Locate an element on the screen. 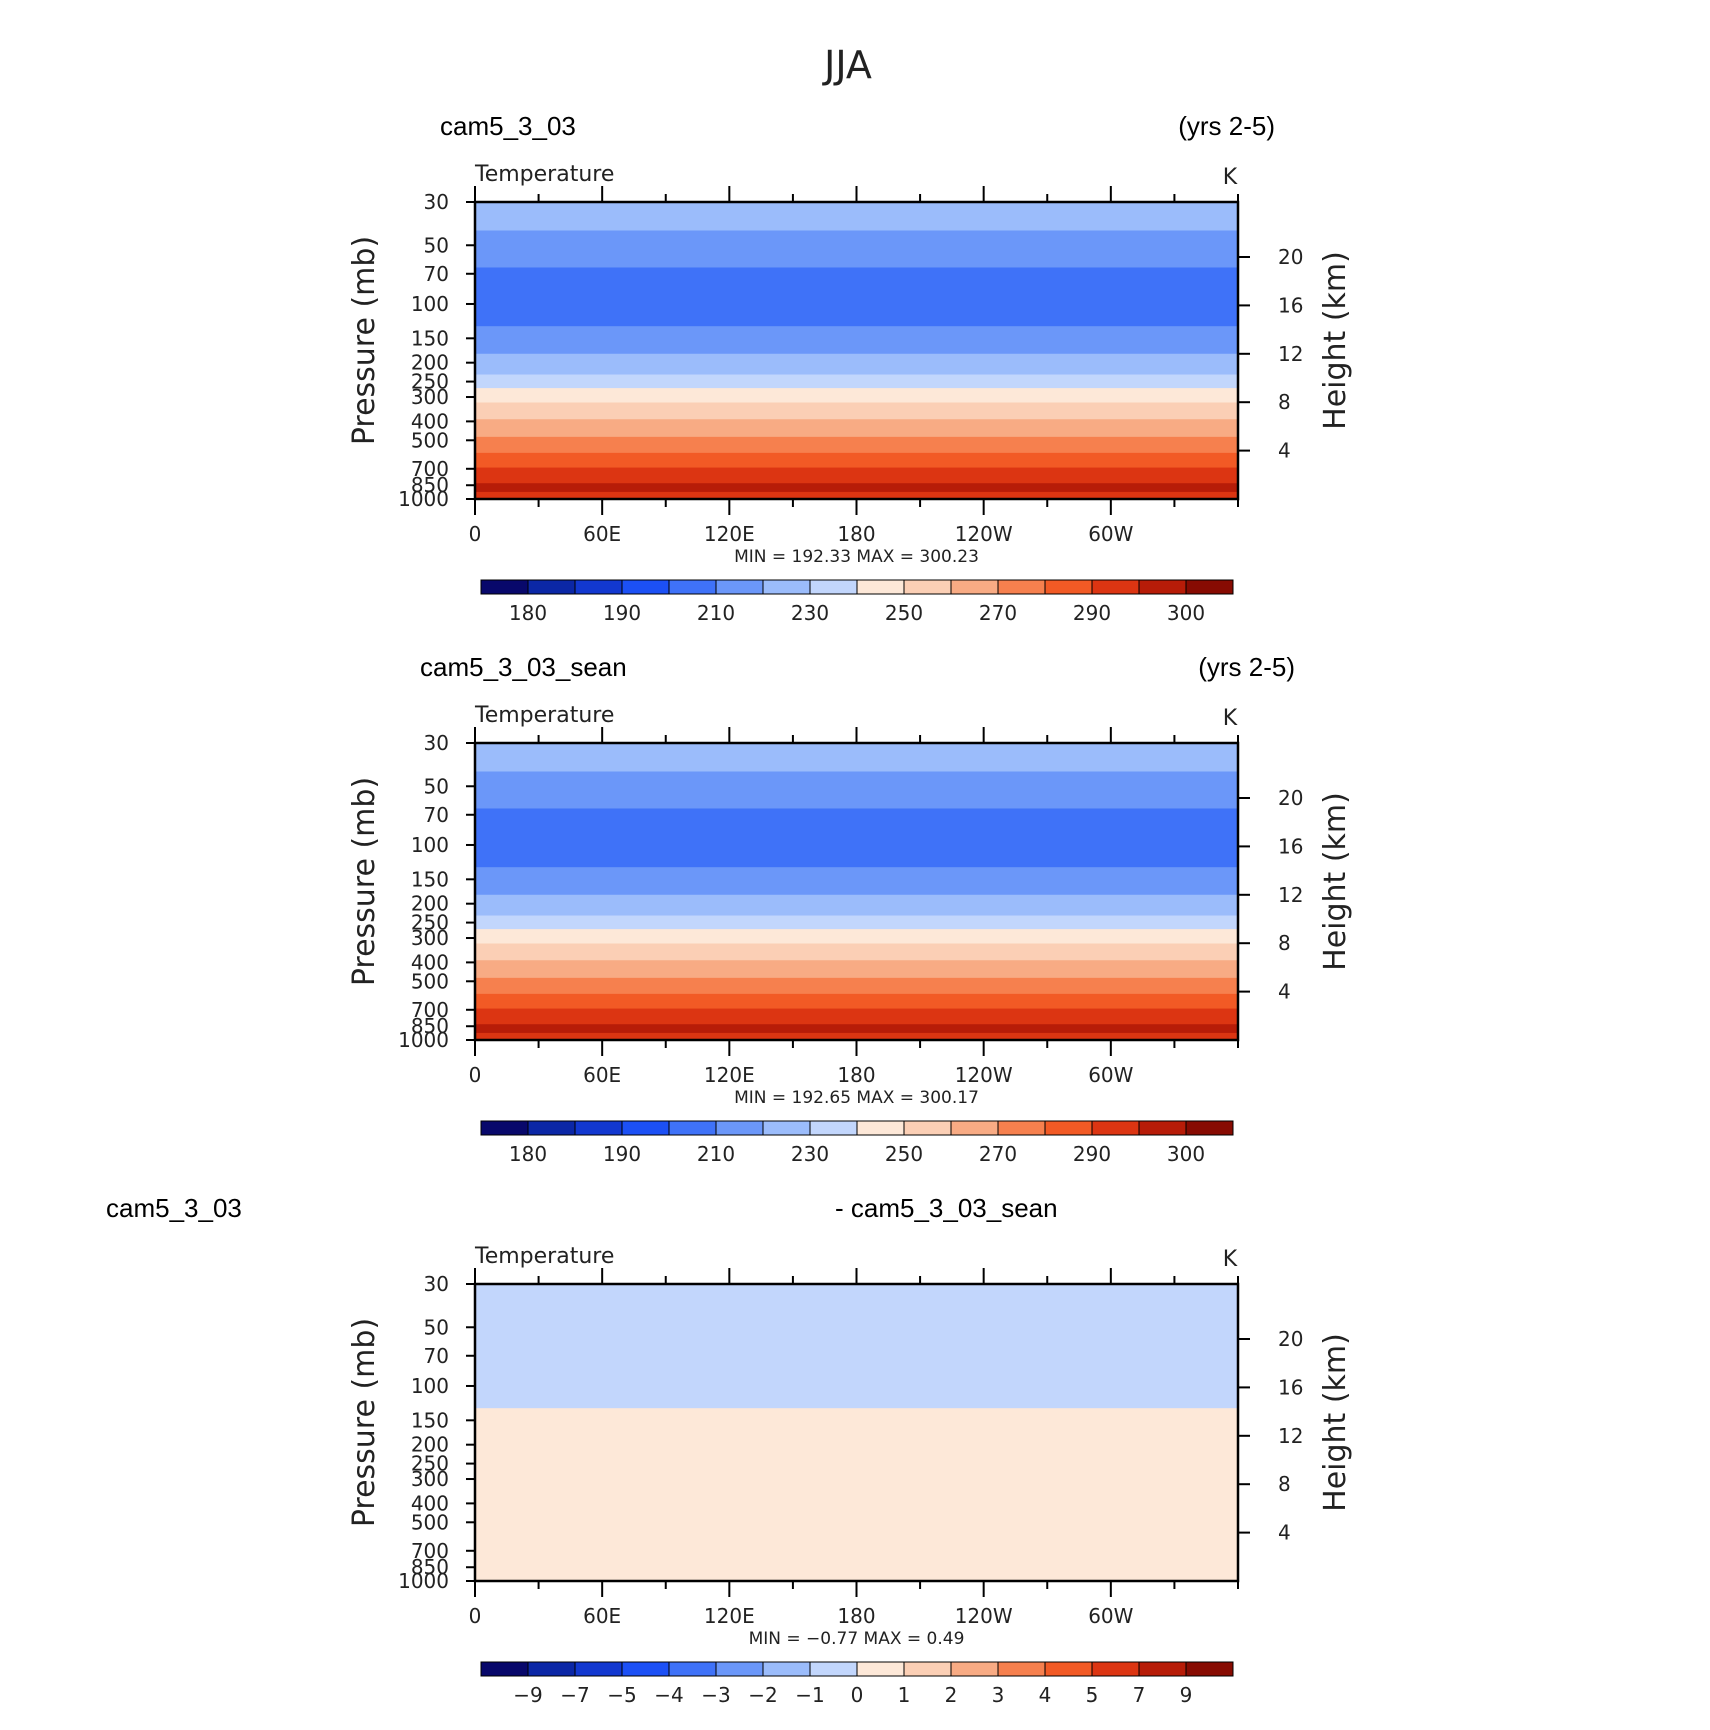 The image size is (1710, 1730). colorbar-label: 3 is located at coordinates (998, 1695).